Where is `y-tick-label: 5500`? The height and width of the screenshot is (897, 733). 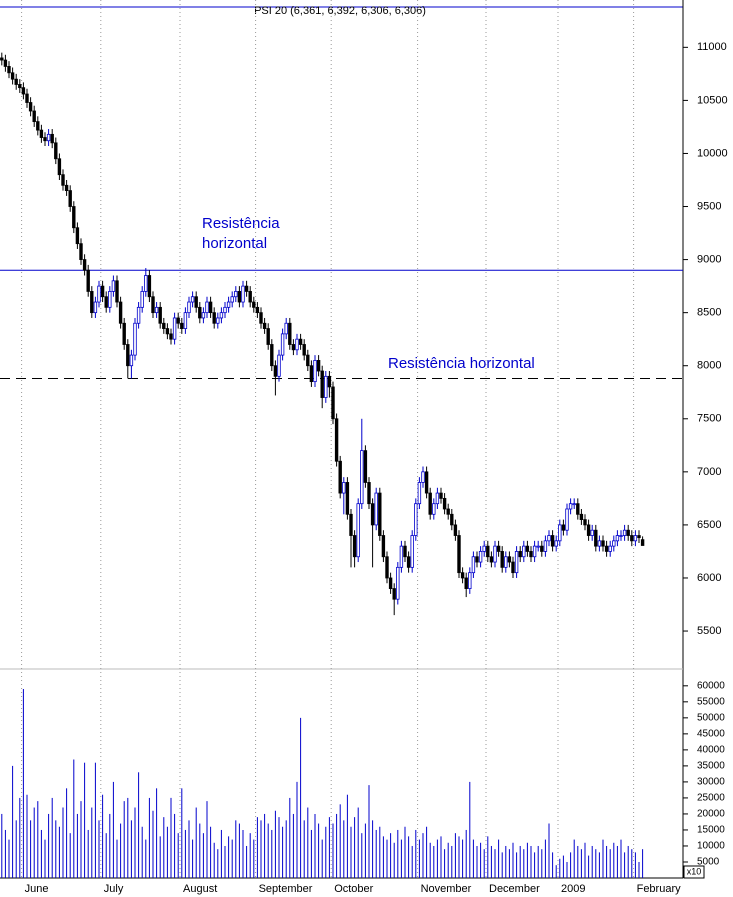 y-tick-label: 5500 is located at coordinates (709, 631).